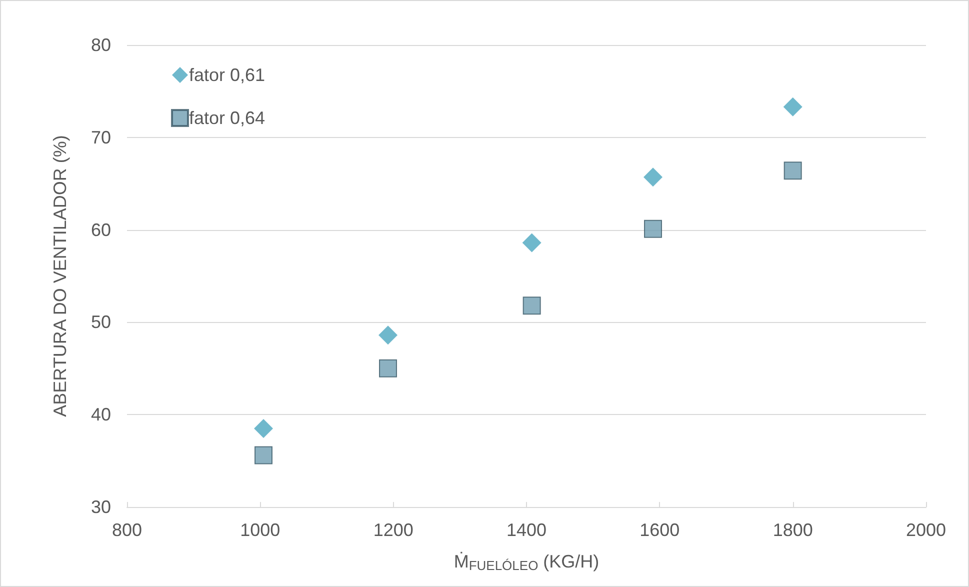 The height and width of the screenshot is (587, 969). What do you see at coordinates (526, 530) in the screenshot?
I see `x-tick-label: 1400` at bounding box center [526, 530].